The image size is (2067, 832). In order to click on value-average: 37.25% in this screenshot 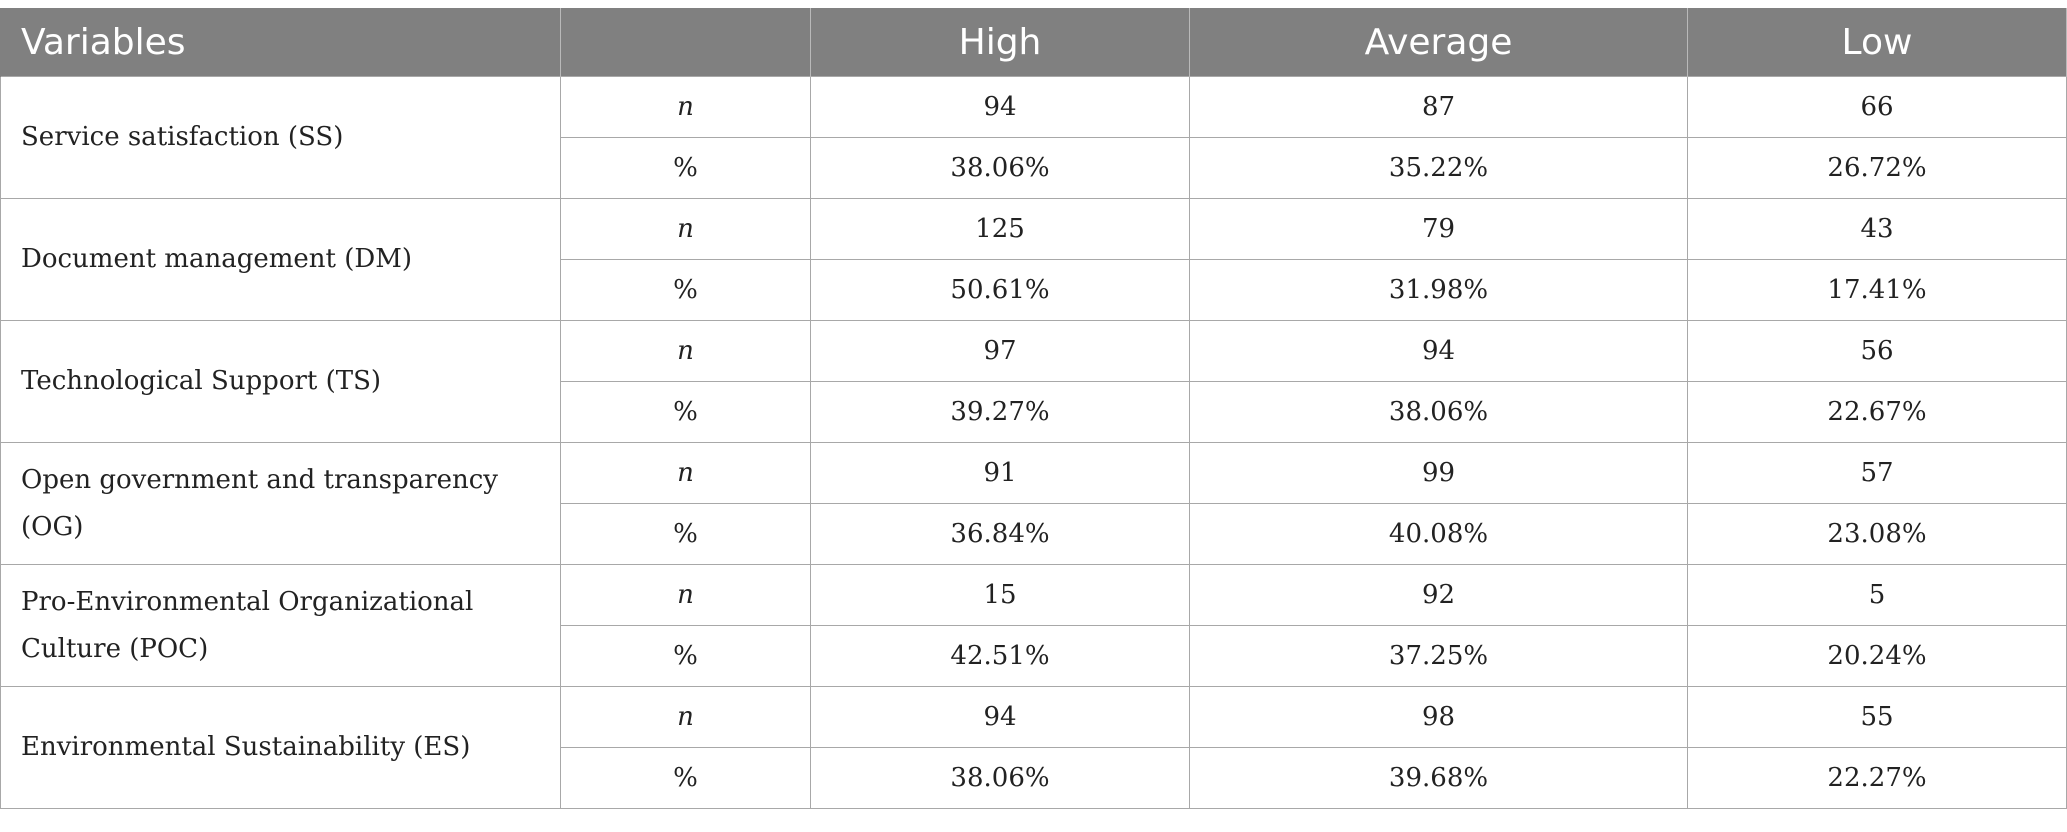, I will do `click(1438, 656)`.